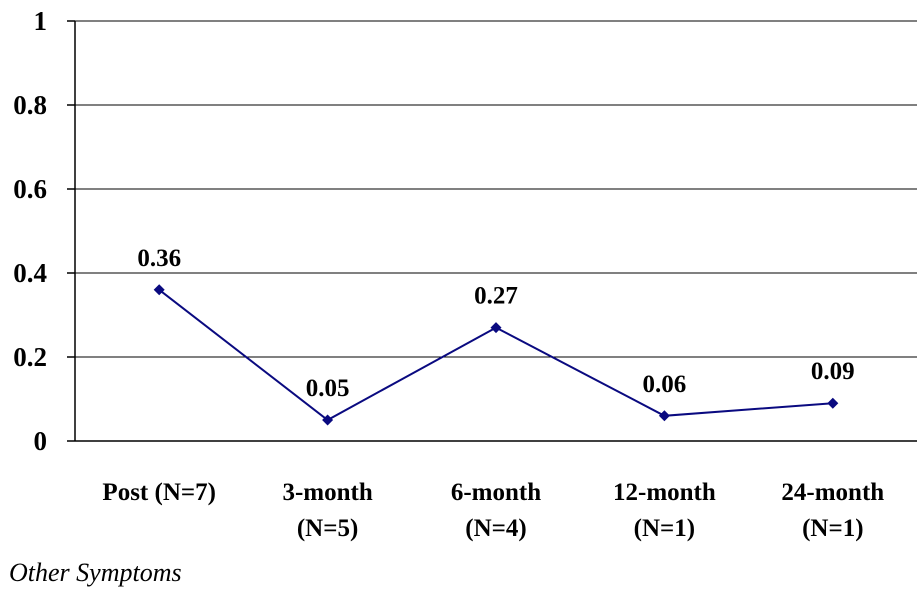 This screenshot has height=592, width=917. I want to click on y-tick-label: 1, so click(41, 21).